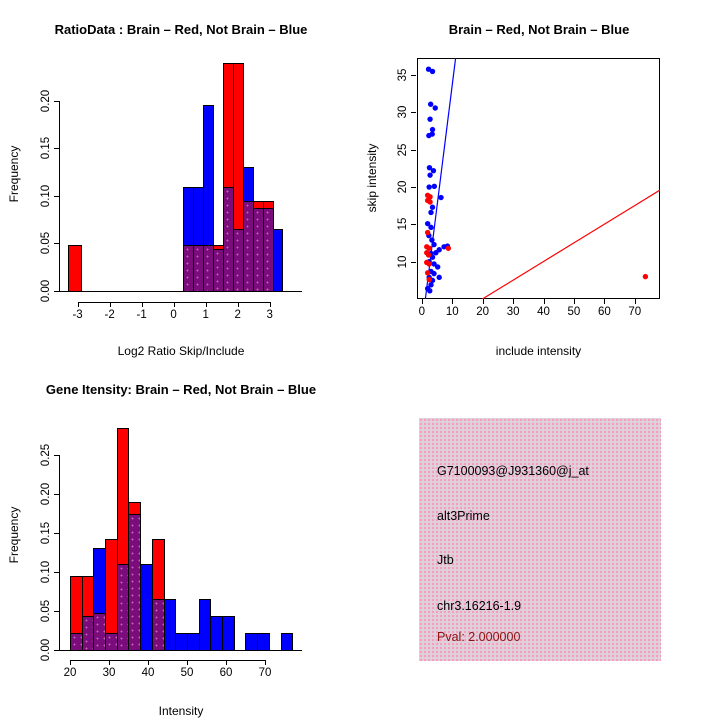 Image resolution: width=720 pixels, height=720 pixels. What do you see at coordinates (403, 262) in the screenshot?
I see `y-tick-label: 10` at bounding box center [403, 262].